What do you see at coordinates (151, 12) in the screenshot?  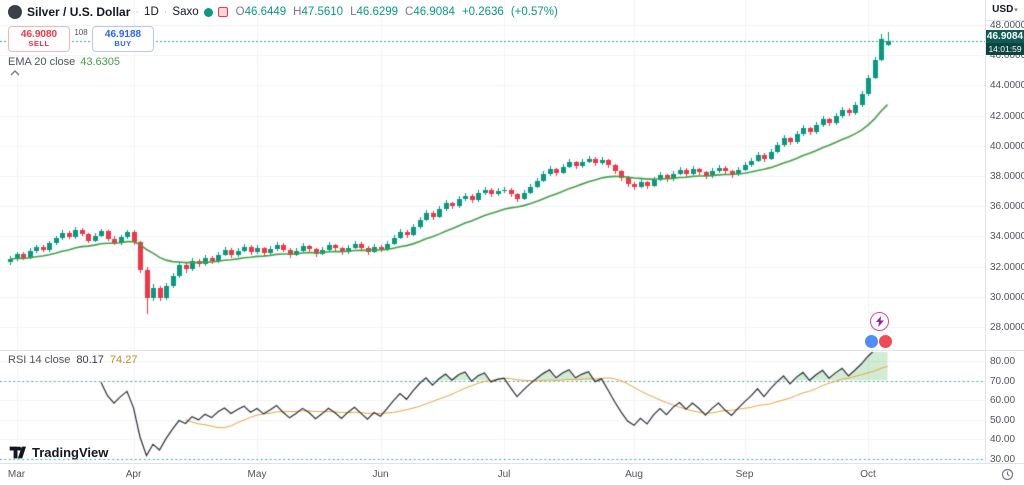 I see `interval-label: 1D` at bounding box center [151, 12].